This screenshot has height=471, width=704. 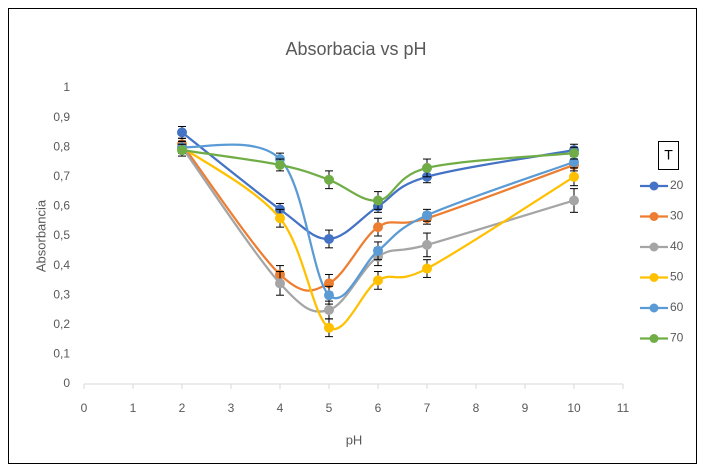 I want to click on x-tick-label: 7, so click(x=427, y=408).